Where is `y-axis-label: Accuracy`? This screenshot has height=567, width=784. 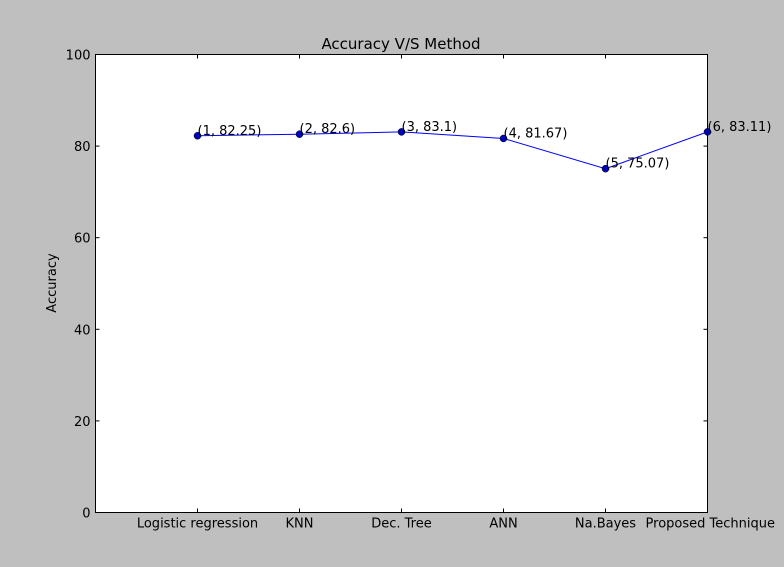
y-axis-label: Accuracy is located at coordinates (52, 283).